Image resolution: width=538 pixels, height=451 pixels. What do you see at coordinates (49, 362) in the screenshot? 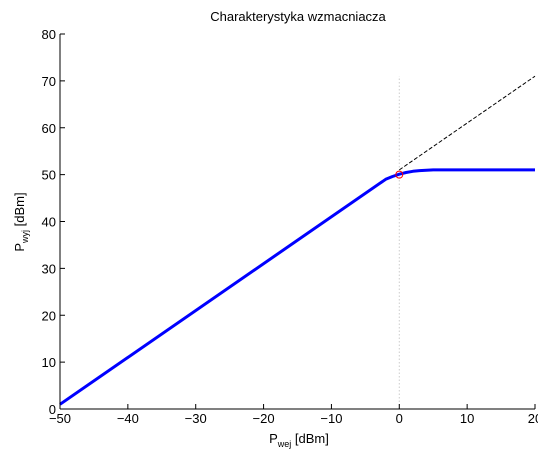
I see `y-tick-label: 10` at bounding box center [49, 362].